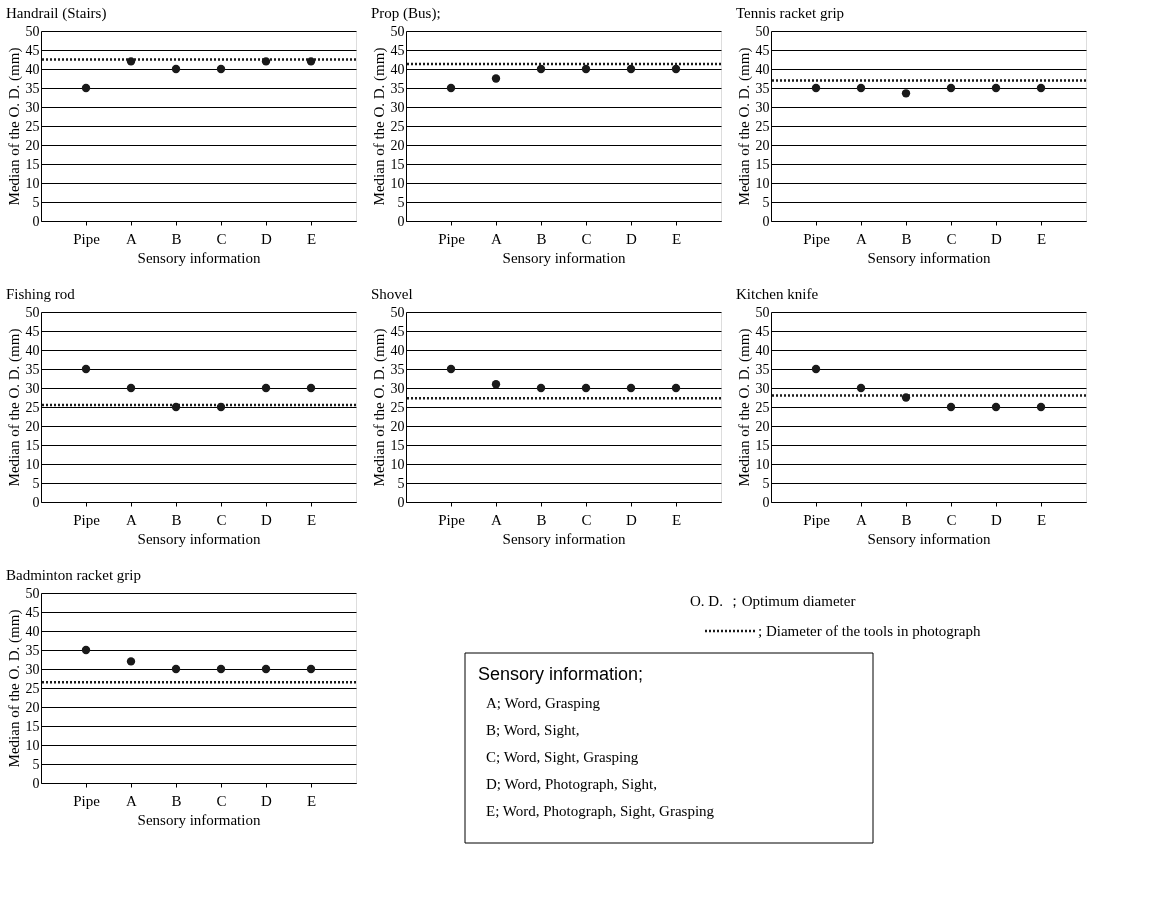  Describe the element at coordinates (572, 784) in the screenshot. I see `text: D; Word, Photograph, Sight,` at that location.